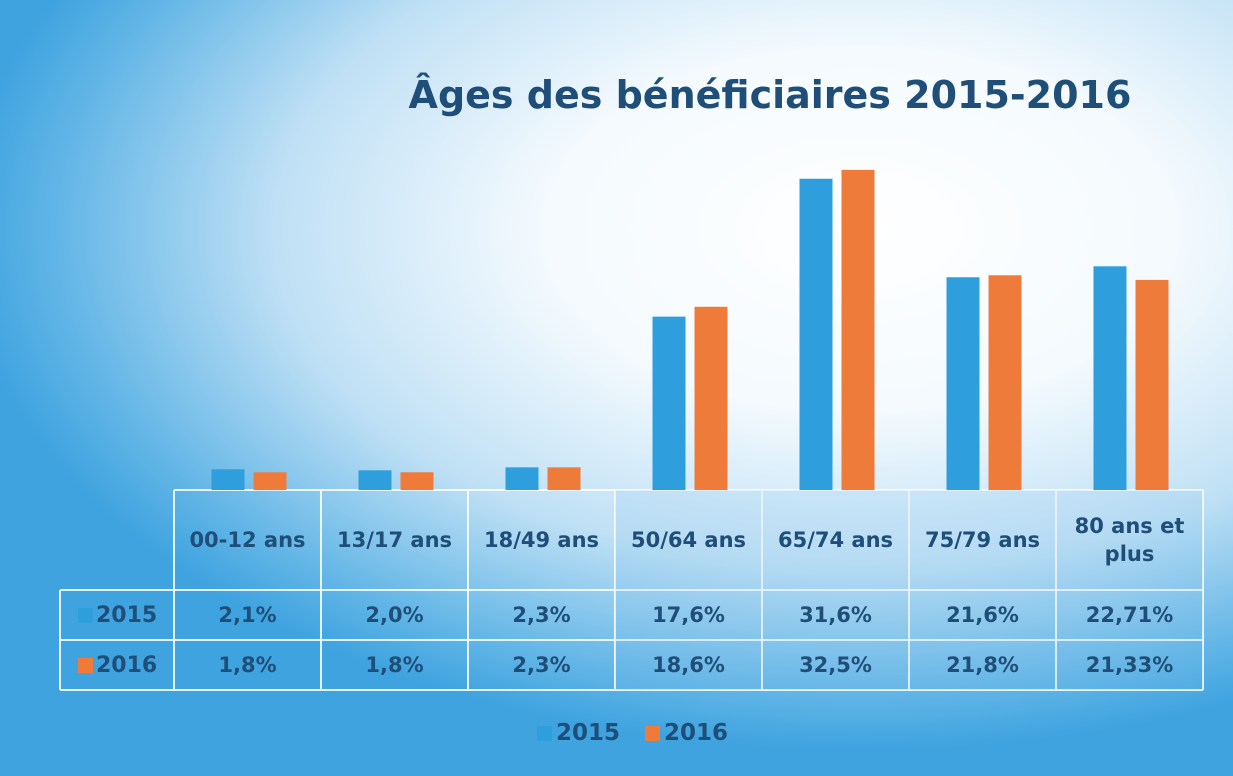 This screenshot has width=1233, height=776. Describe the element at coordinates (541, 539) in the screenshot. I see `category-label: 18/49 ans` at that location.